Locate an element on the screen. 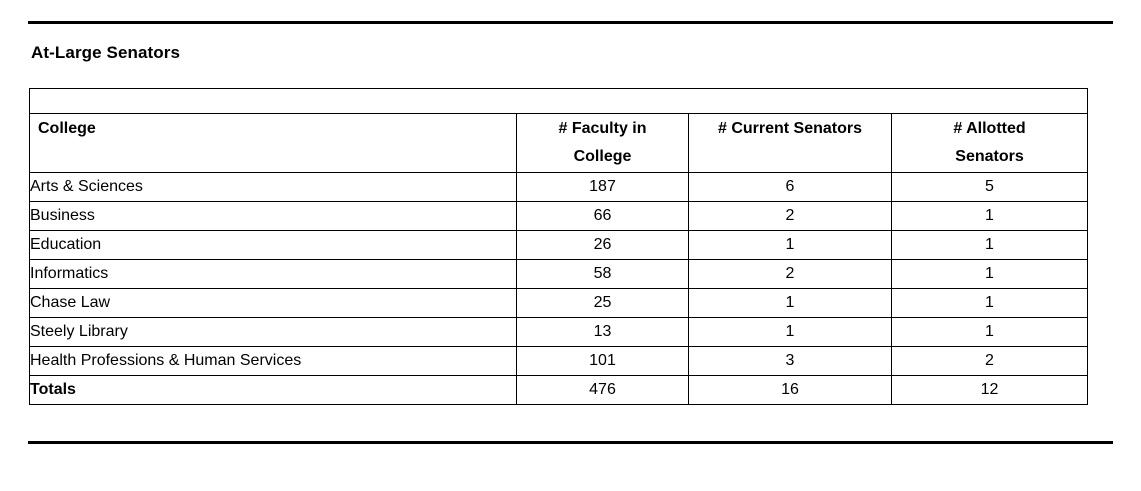 The height and width of the screenshot is (491, 1141). allotted-senators-cell: 2 is located at coordinates (989, 361).